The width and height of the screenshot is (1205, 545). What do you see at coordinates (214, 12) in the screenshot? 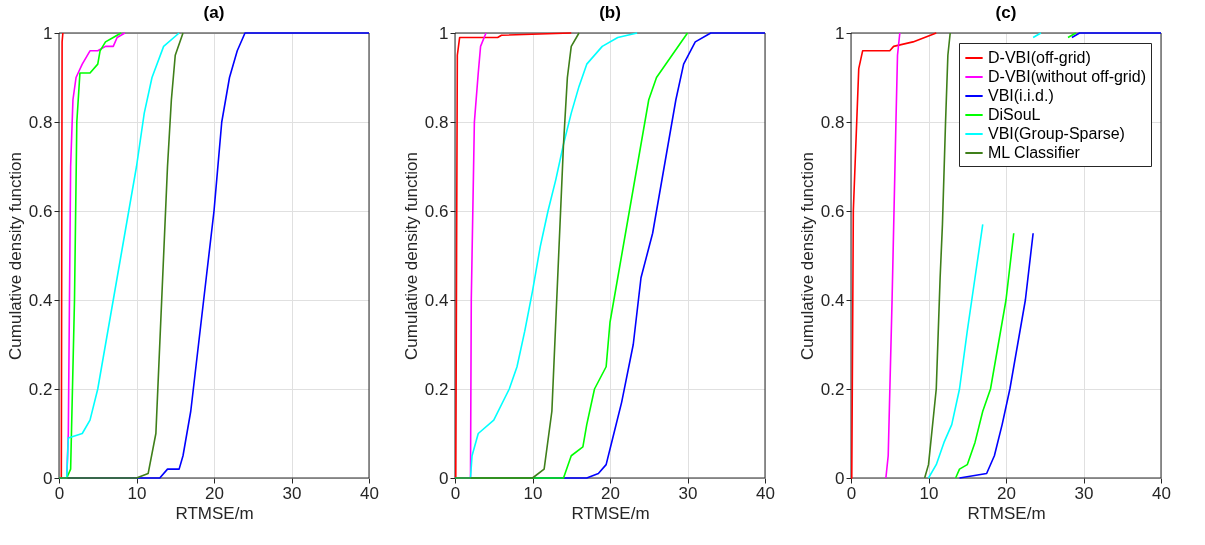
I see `chart-title: (a)` at bounding box center [214, 12].